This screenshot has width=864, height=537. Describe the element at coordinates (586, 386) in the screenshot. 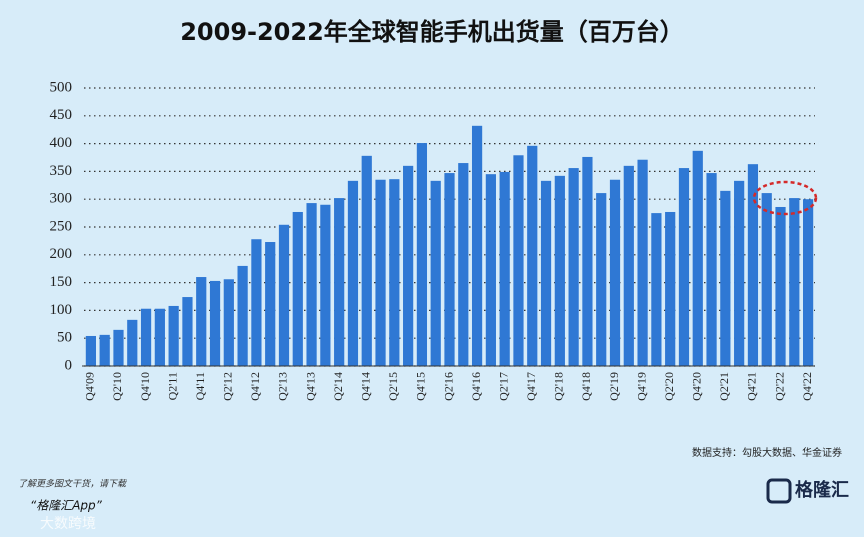

I see `x-tick-label: Q4'18` at that location.